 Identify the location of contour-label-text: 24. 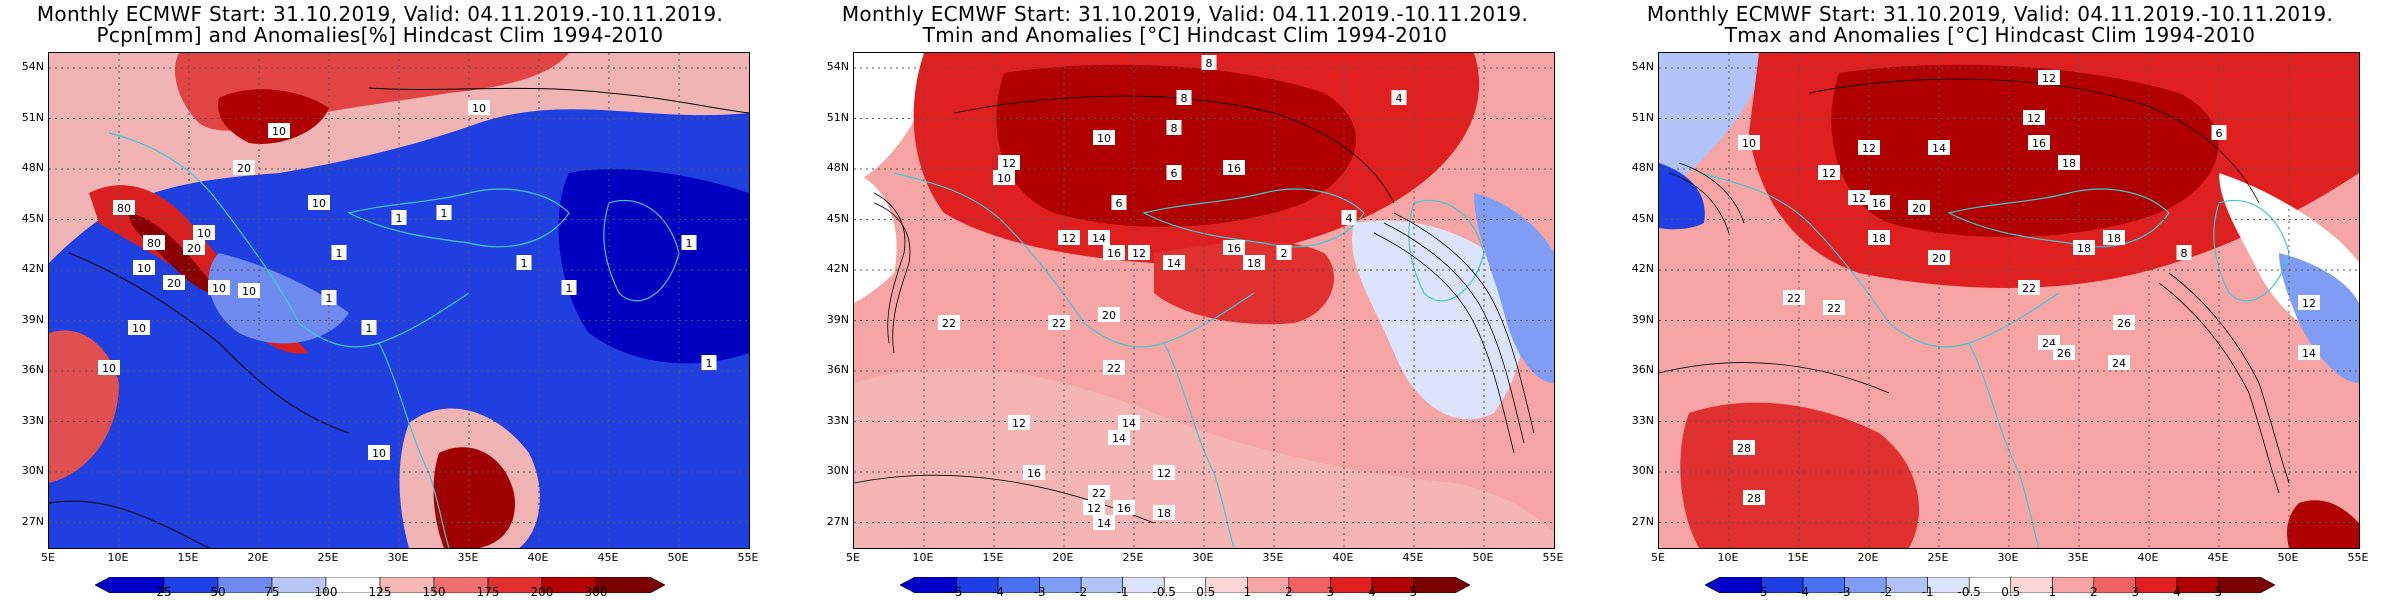
(2049, 343).